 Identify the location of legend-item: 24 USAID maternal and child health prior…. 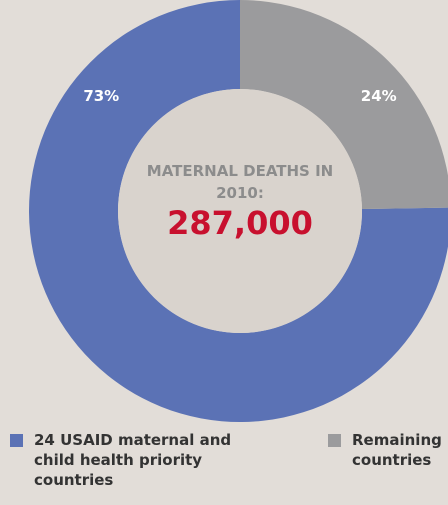
(140, 460).